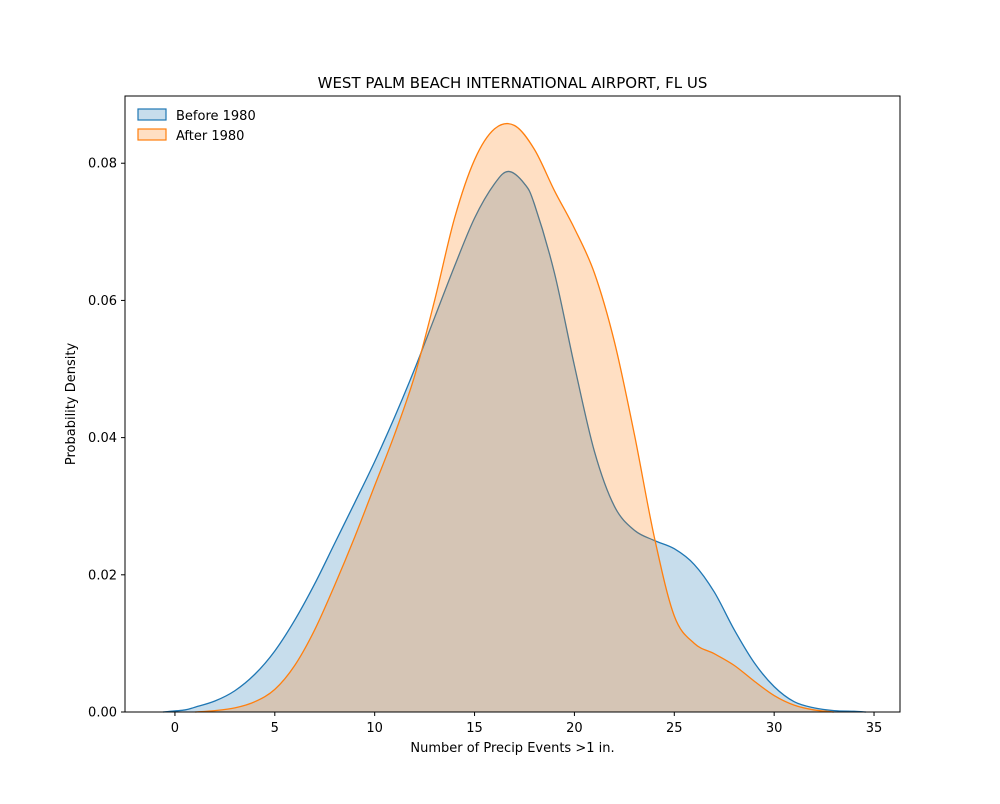 The image size is (1000, 804). Describe the element at coordinates (527, 724) in the screenshot. I see `x-axis: 0 5 10 15 20 25 30 35` at that location.